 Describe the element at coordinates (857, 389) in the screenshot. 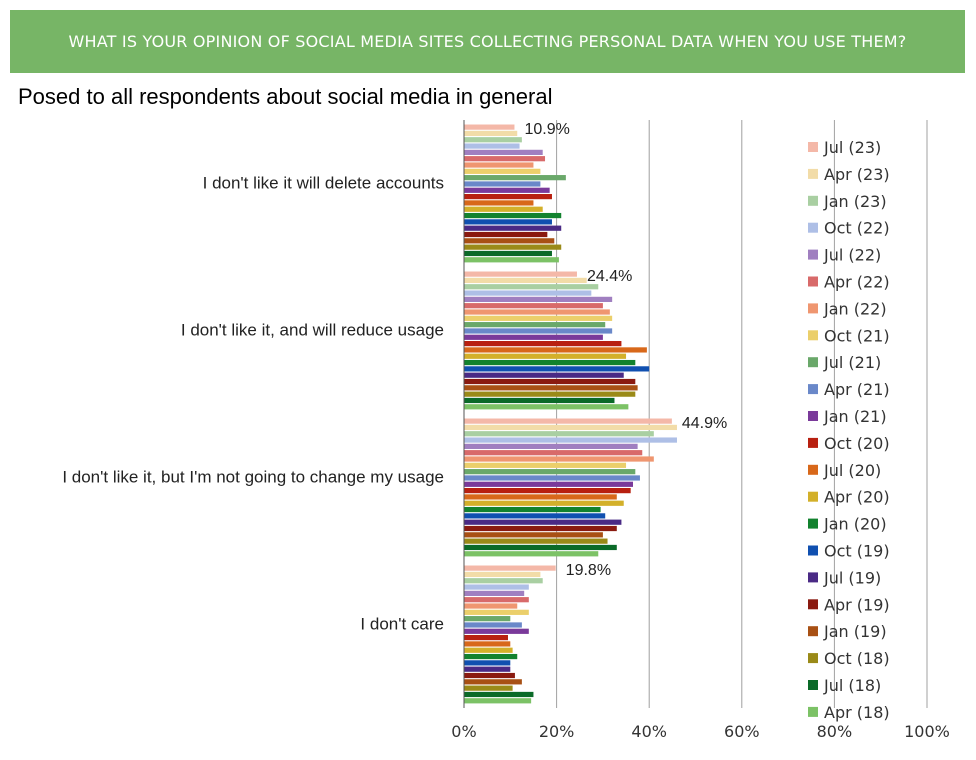

I see `legend-label: Apr (21)` at that location.